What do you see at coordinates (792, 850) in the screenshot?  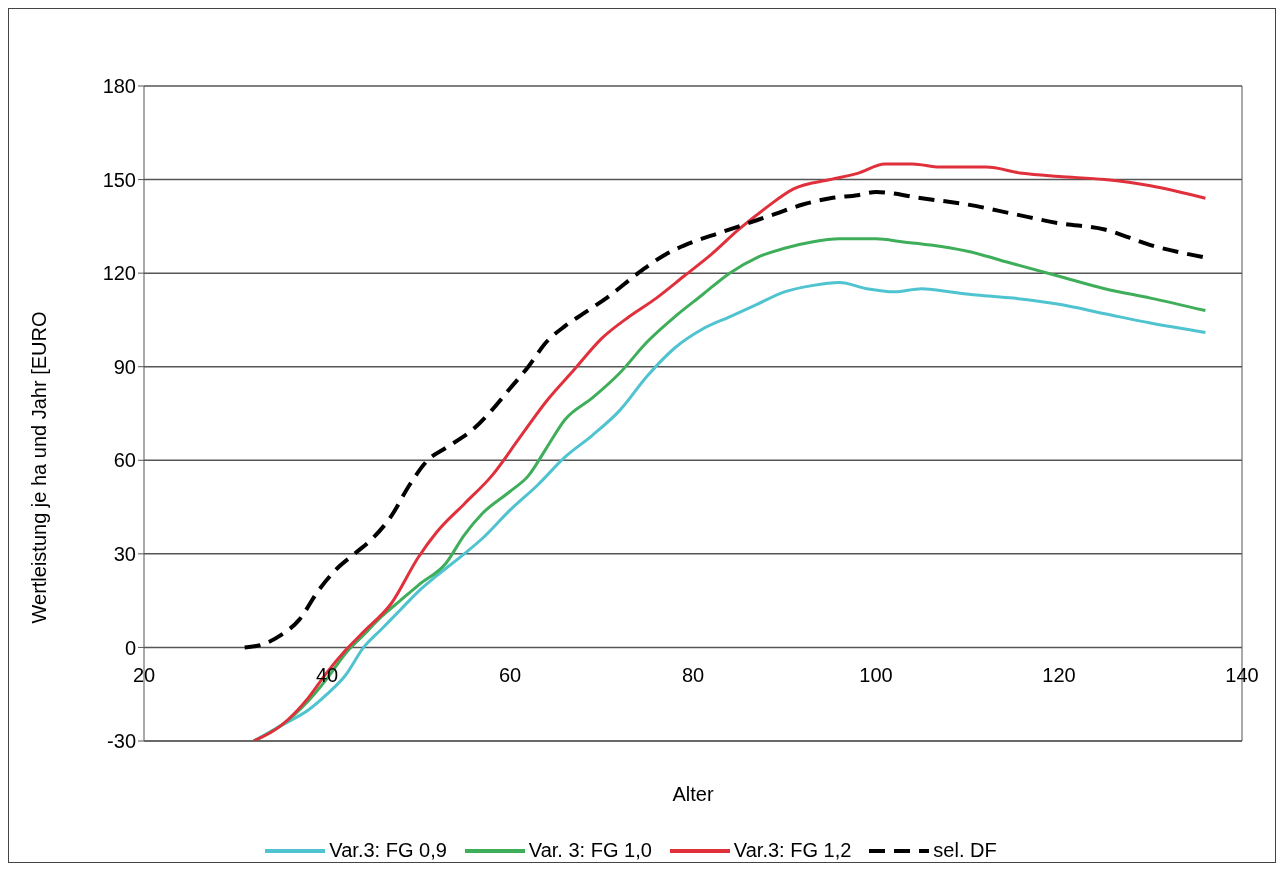 I see `legend-label: Var.3: FG 1,2` at bounding box center [792, 850].